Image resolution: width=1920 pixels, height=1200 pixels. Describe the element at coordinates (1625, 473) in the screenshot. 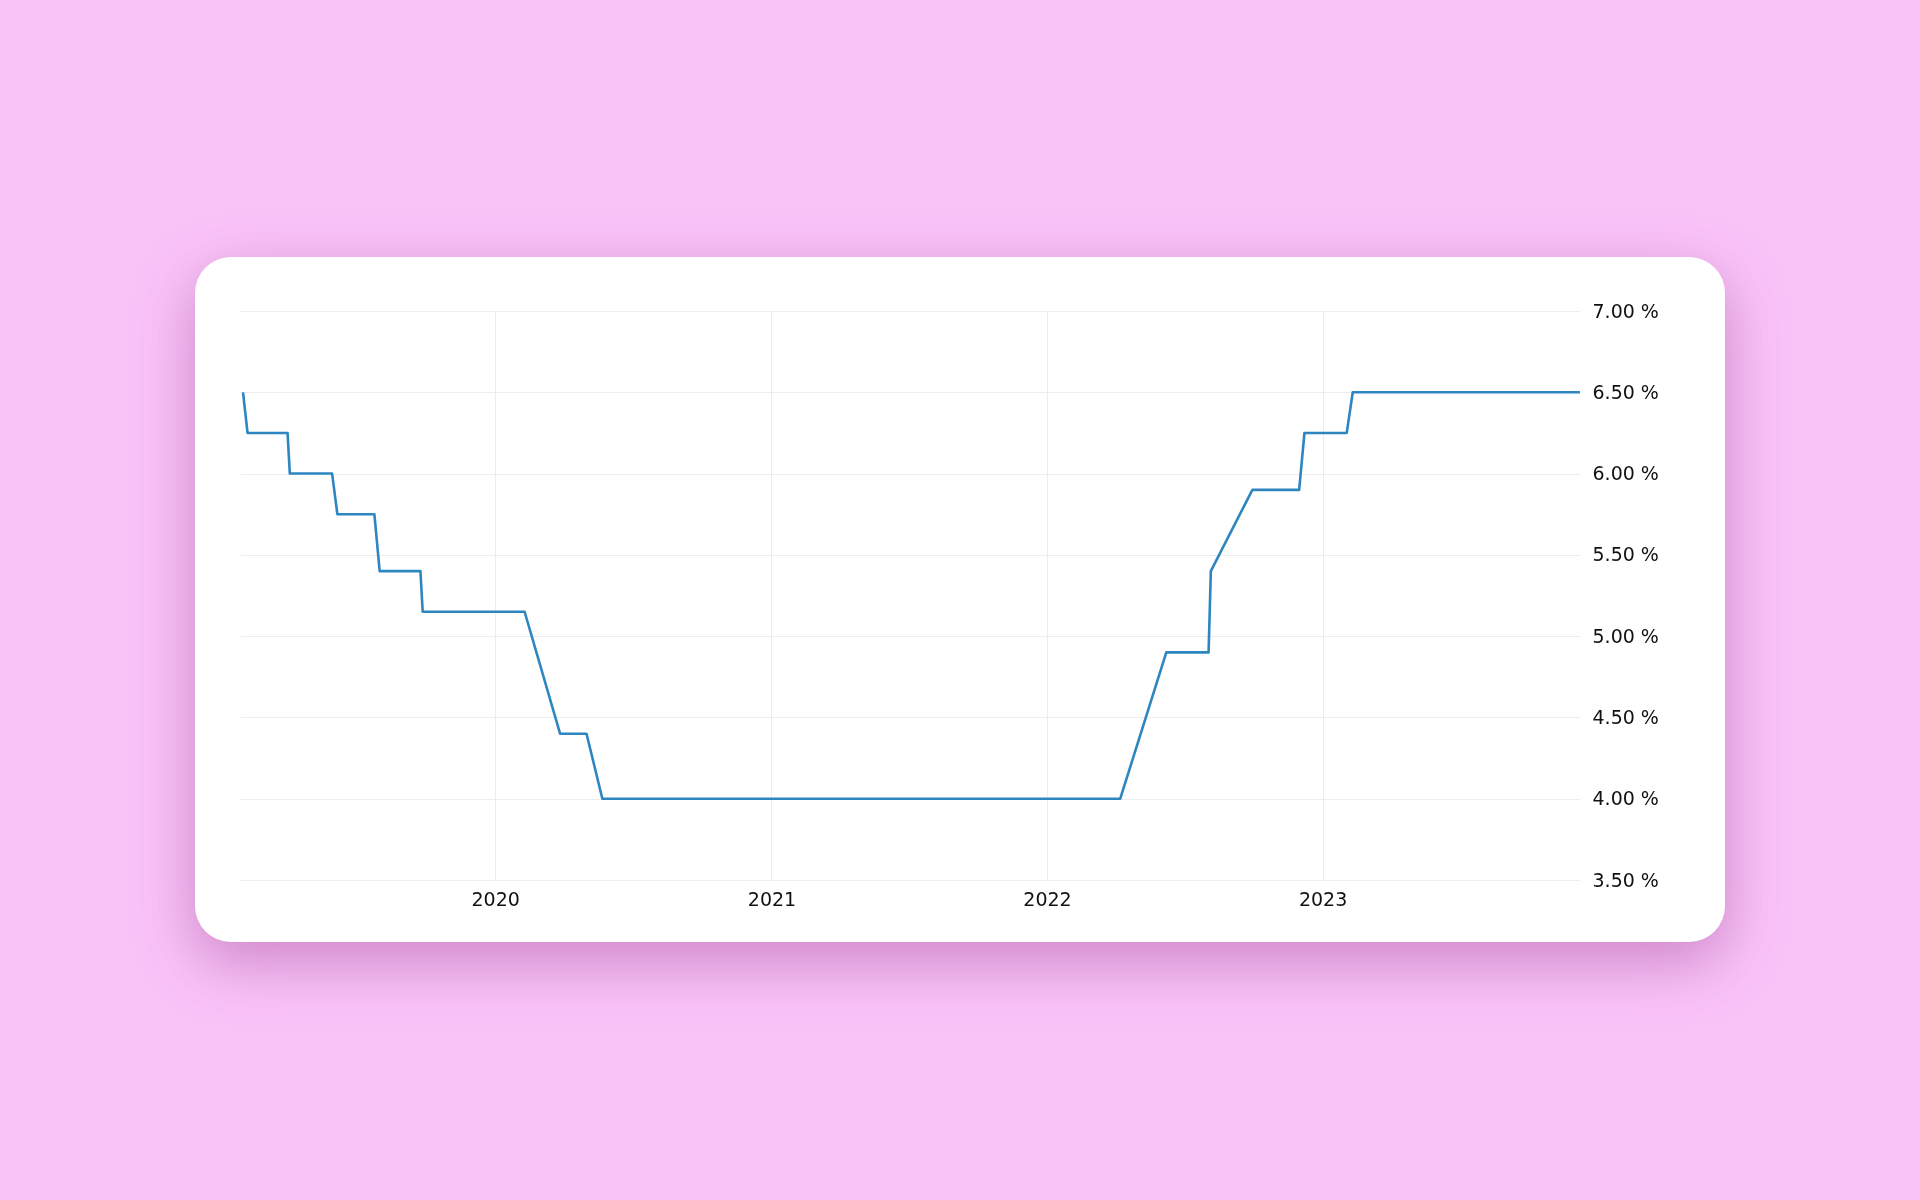

I see `y-tick-label: 6.00 %` at that location.